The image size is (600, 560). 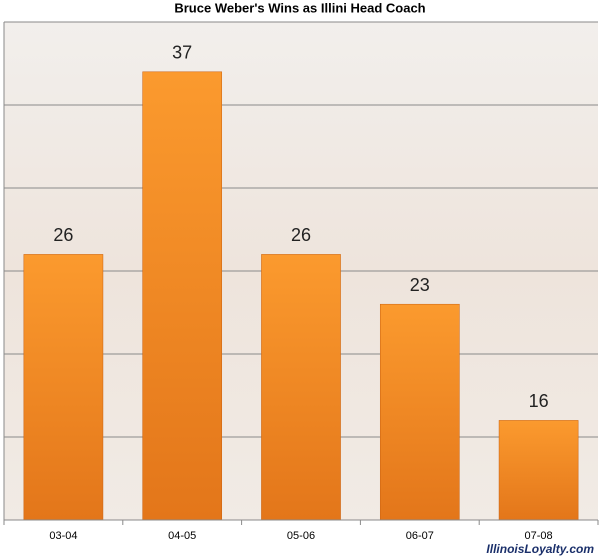 What do you see at coordinates (539, 536) in the screenshot?
I see `x-tick-label: 07-08` at bounding box center [539, 536].